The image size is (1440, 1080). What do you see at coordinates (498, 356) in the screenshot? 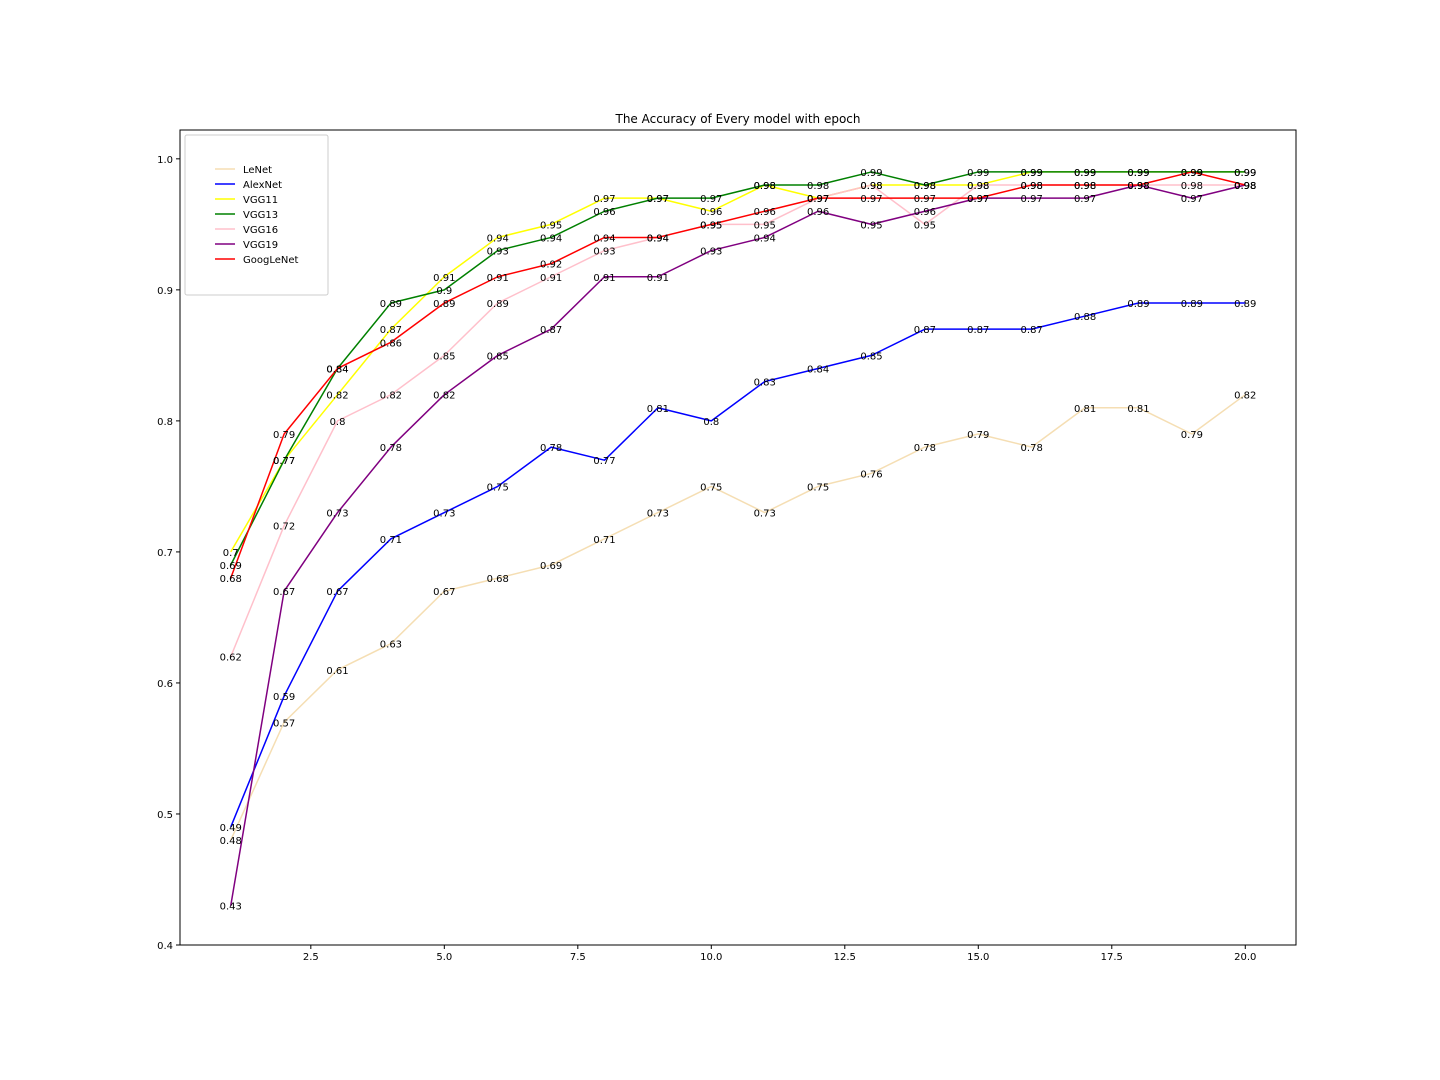
I see `data-label-vgg19: 0.85` at bounding box center [498, 356].